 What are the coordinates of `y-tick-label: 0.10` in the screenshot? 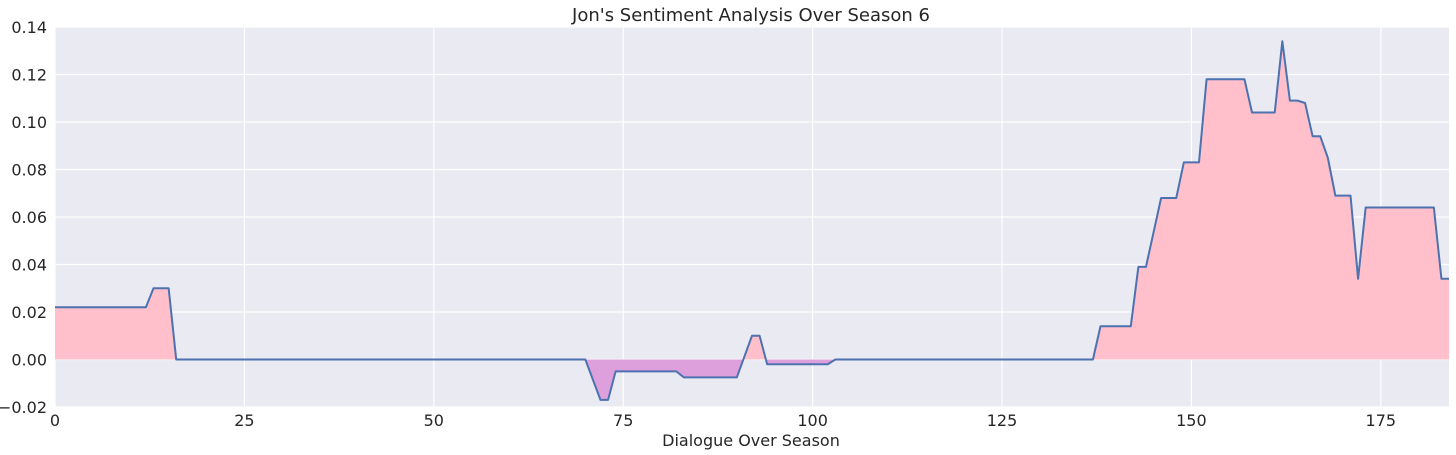 It's located at (29, 122).